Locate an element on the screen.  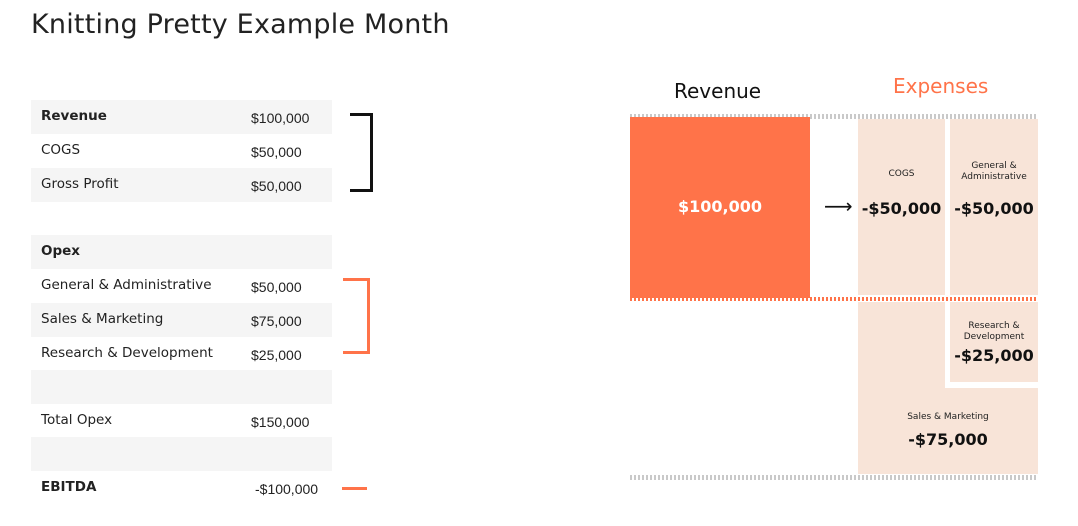
ebitda-marker is located at coordinates (354, 488).